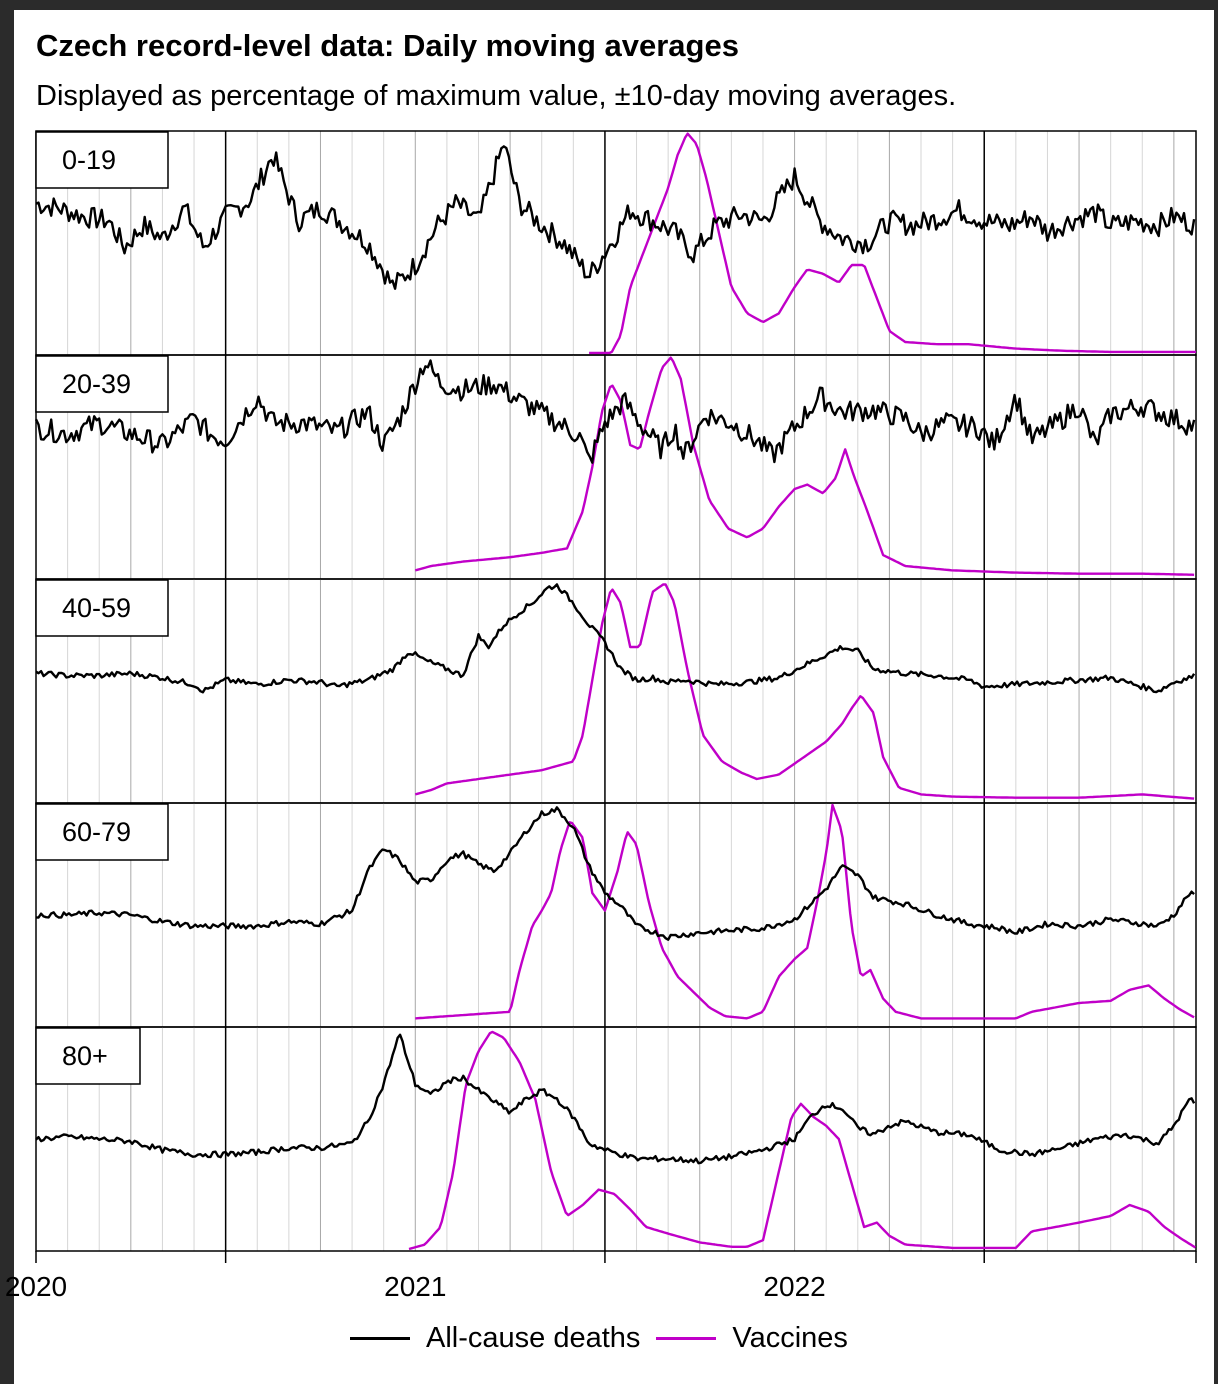  What do you see at coordinates (89, 160) in the screenshot?
I see `panel-label: 0-19` at bounding box center [89, 160].